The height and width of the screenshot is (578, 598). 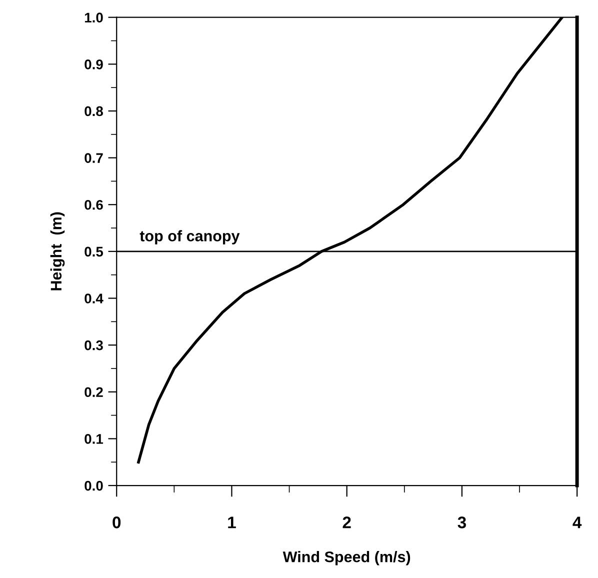 I want to click on x-tick-label: 1, so click(x=232, y=522).